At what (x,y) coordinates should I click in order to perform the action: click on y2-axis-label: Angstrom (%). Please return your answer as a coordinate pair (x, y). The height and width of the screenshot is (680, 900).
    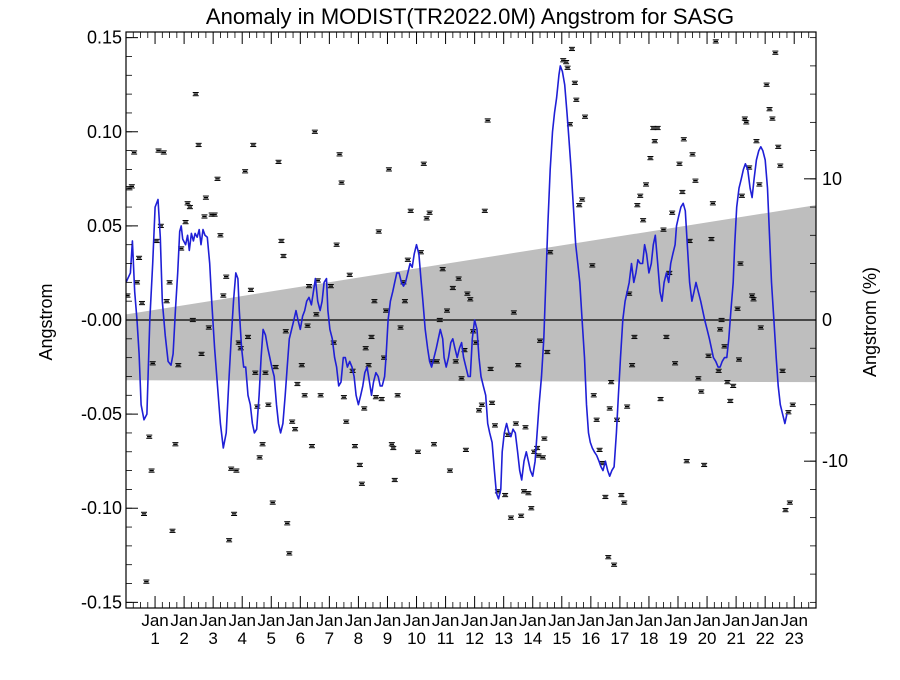
    Looking at the image, I should click on (870, 322).